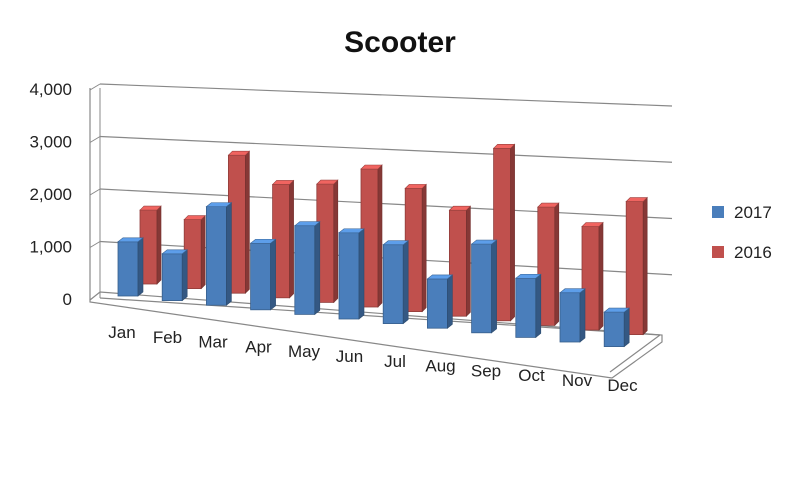  I want to click on x-tick-label: Oct, so click(531, 375).